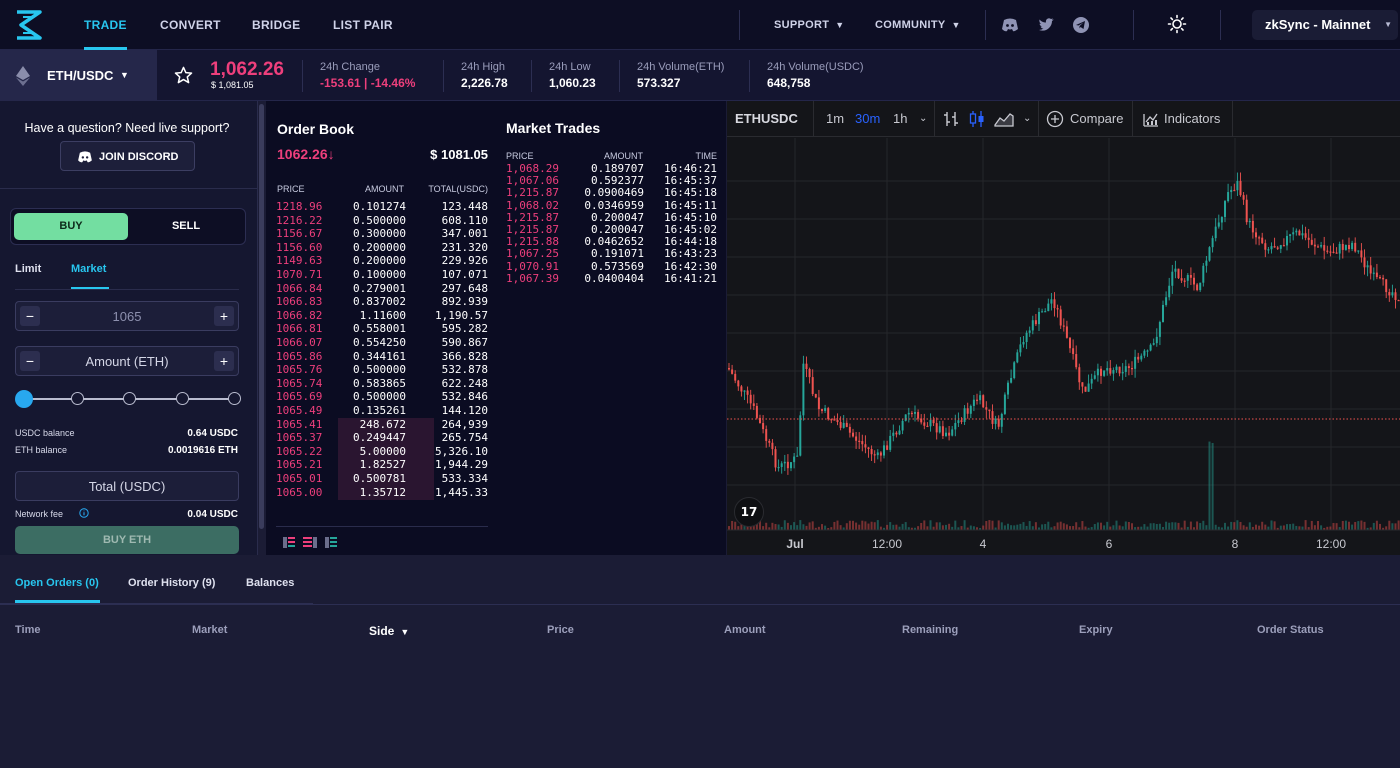  Describe the element at coordinates (809, 25) in the screenshot. I see `nav-support: SUPPORT ▼` at that location.